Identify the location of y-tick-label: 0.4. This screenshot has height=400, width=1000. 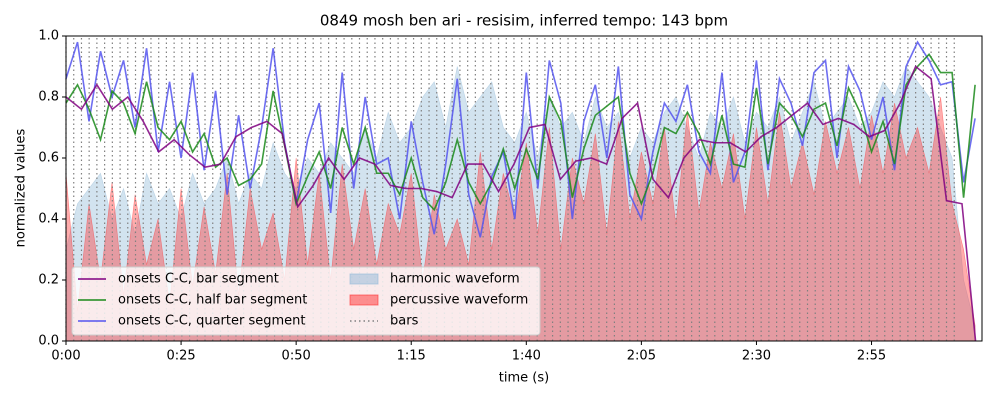
(48, 219).